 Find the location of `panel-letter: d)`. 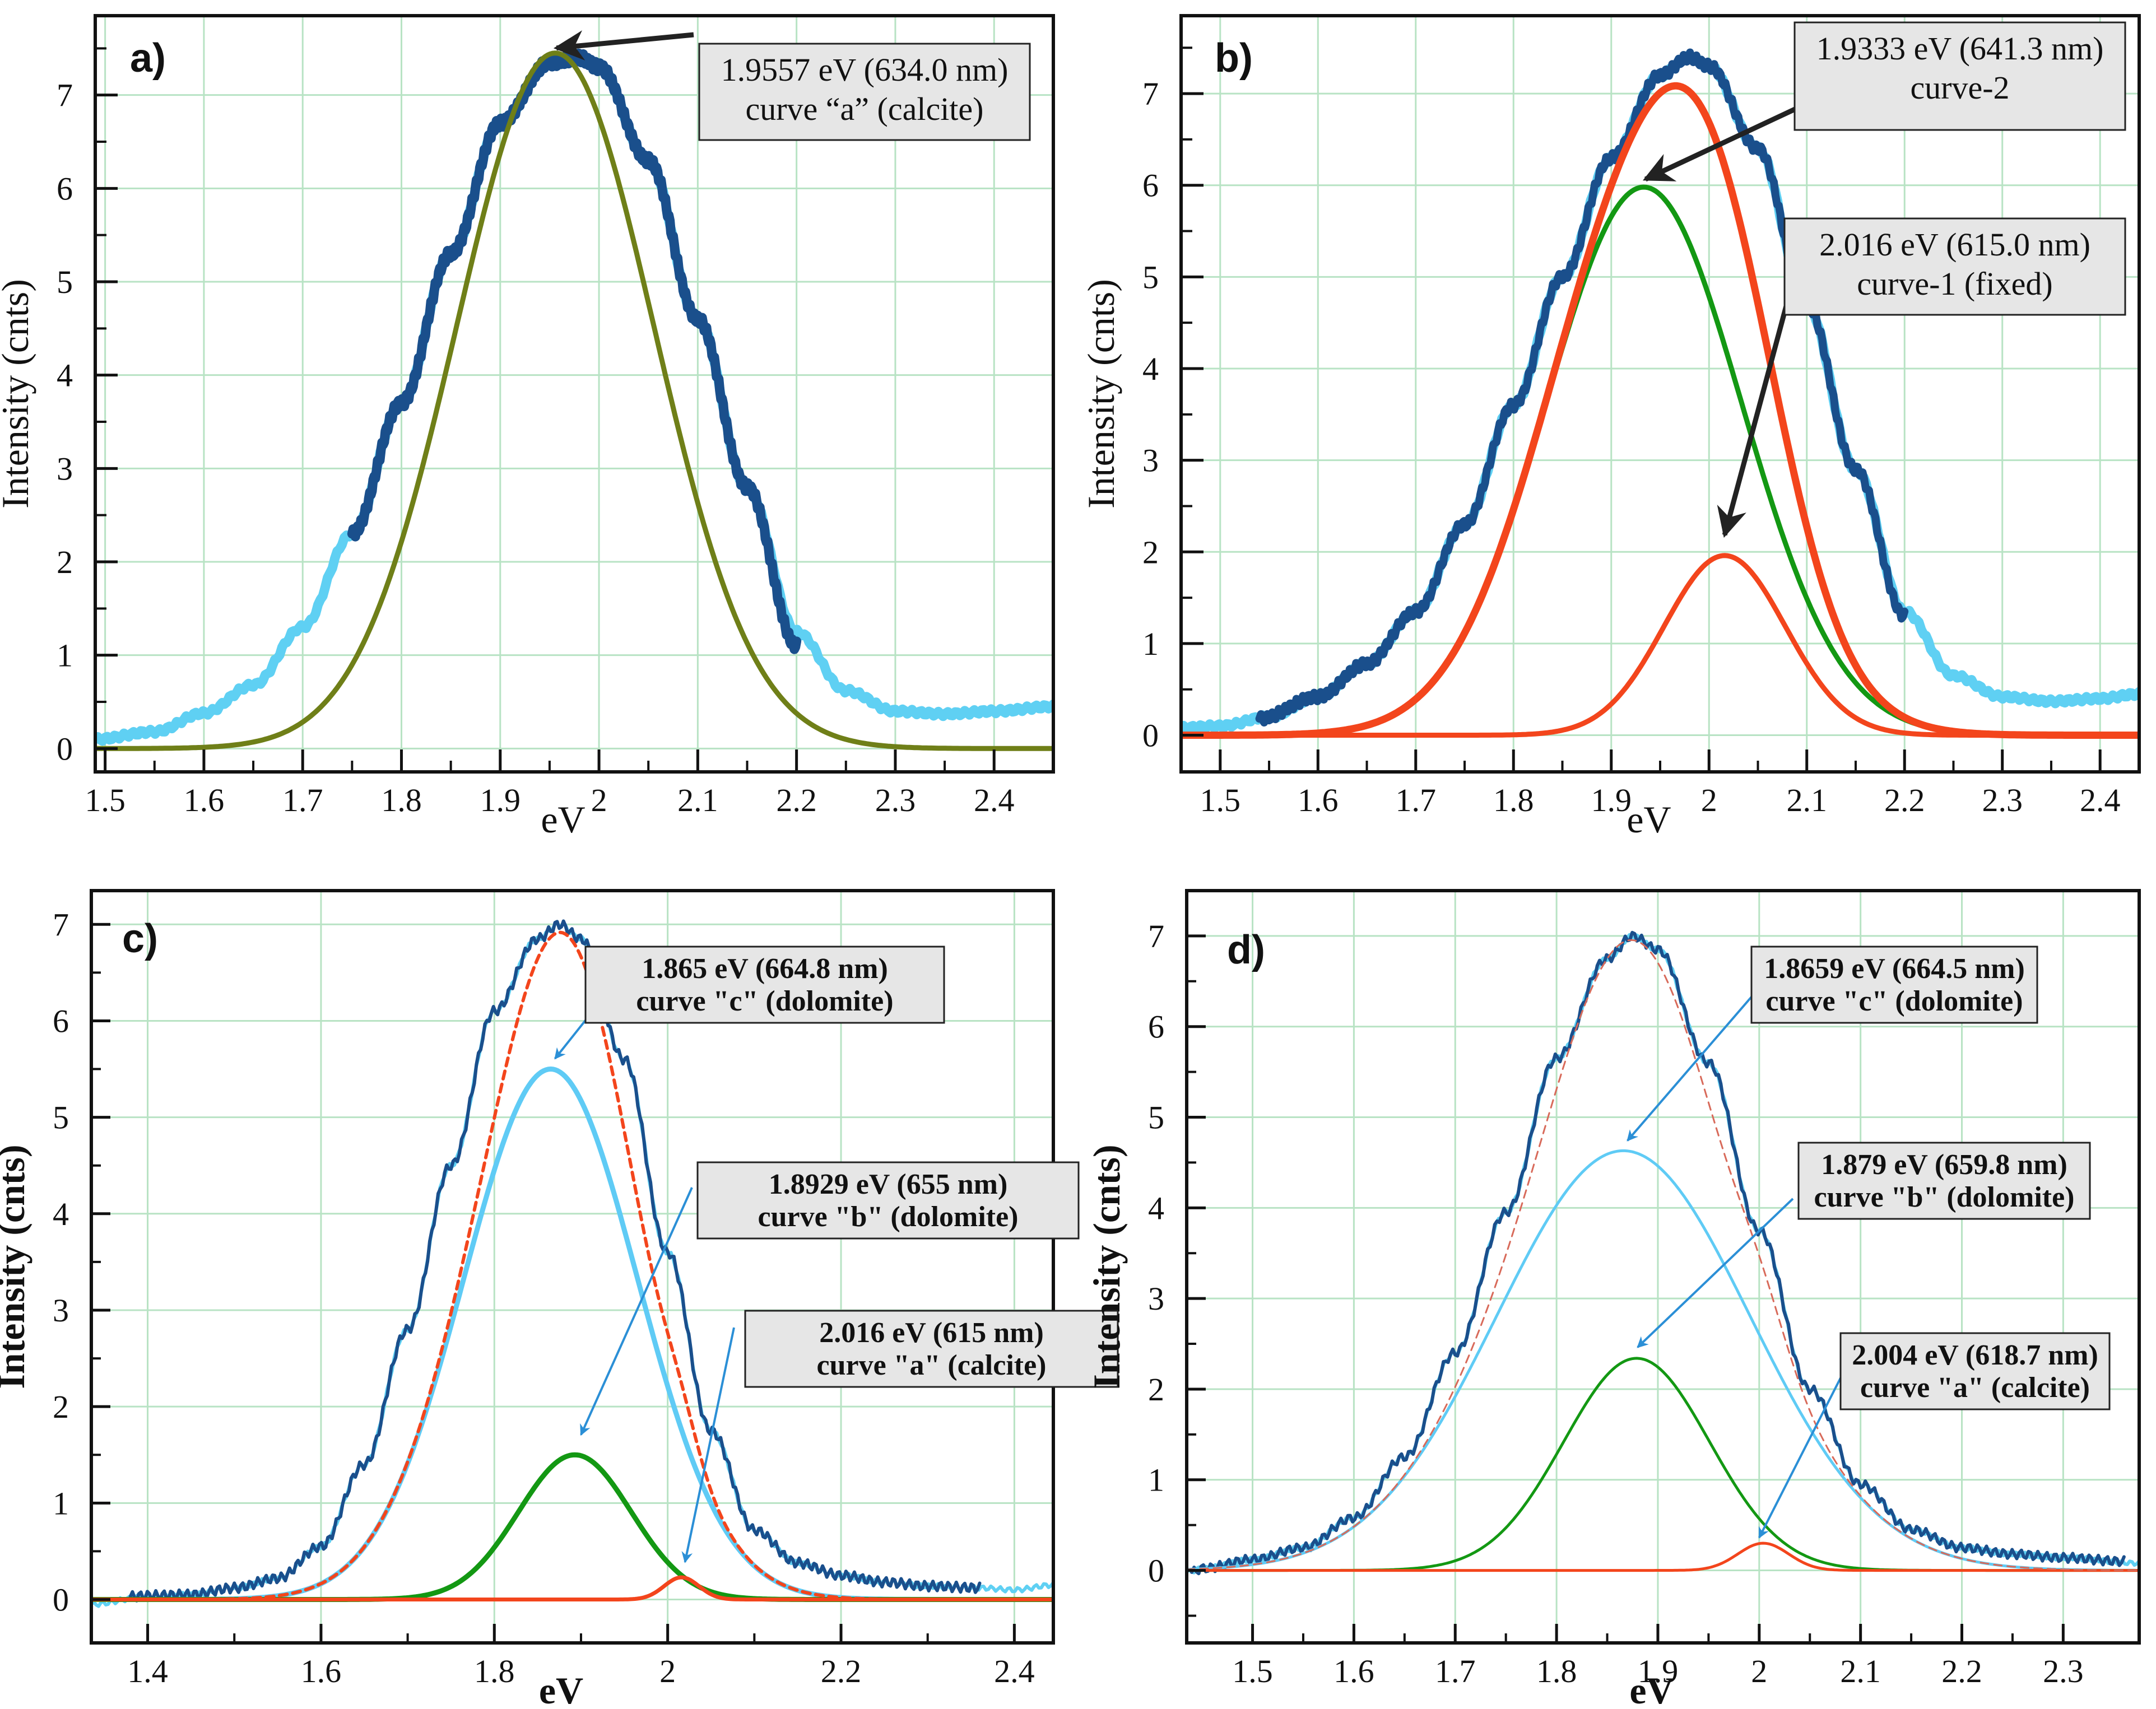

panel-letter: d) is located at coordinates (1246, 950).